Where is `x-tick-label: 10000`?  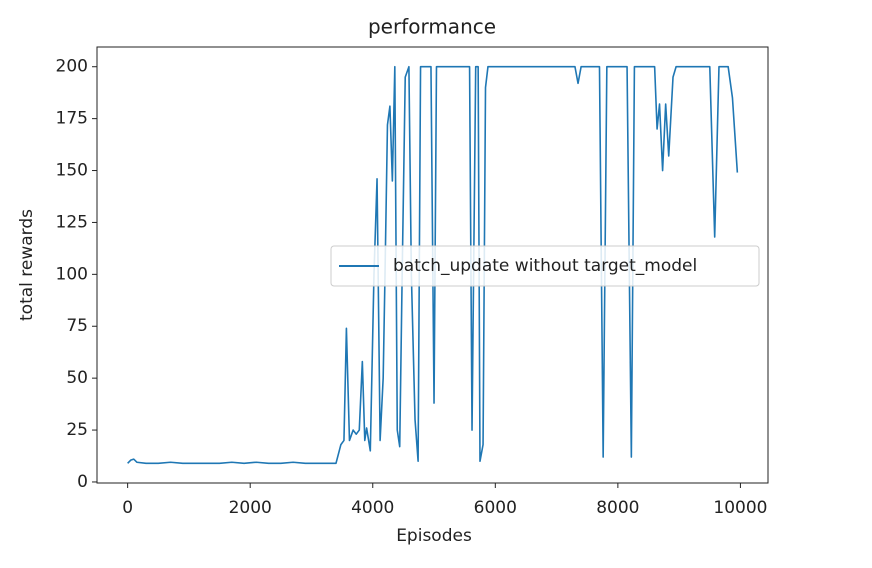 x-tick-label: 10000 is located at coordinates (740, 508).